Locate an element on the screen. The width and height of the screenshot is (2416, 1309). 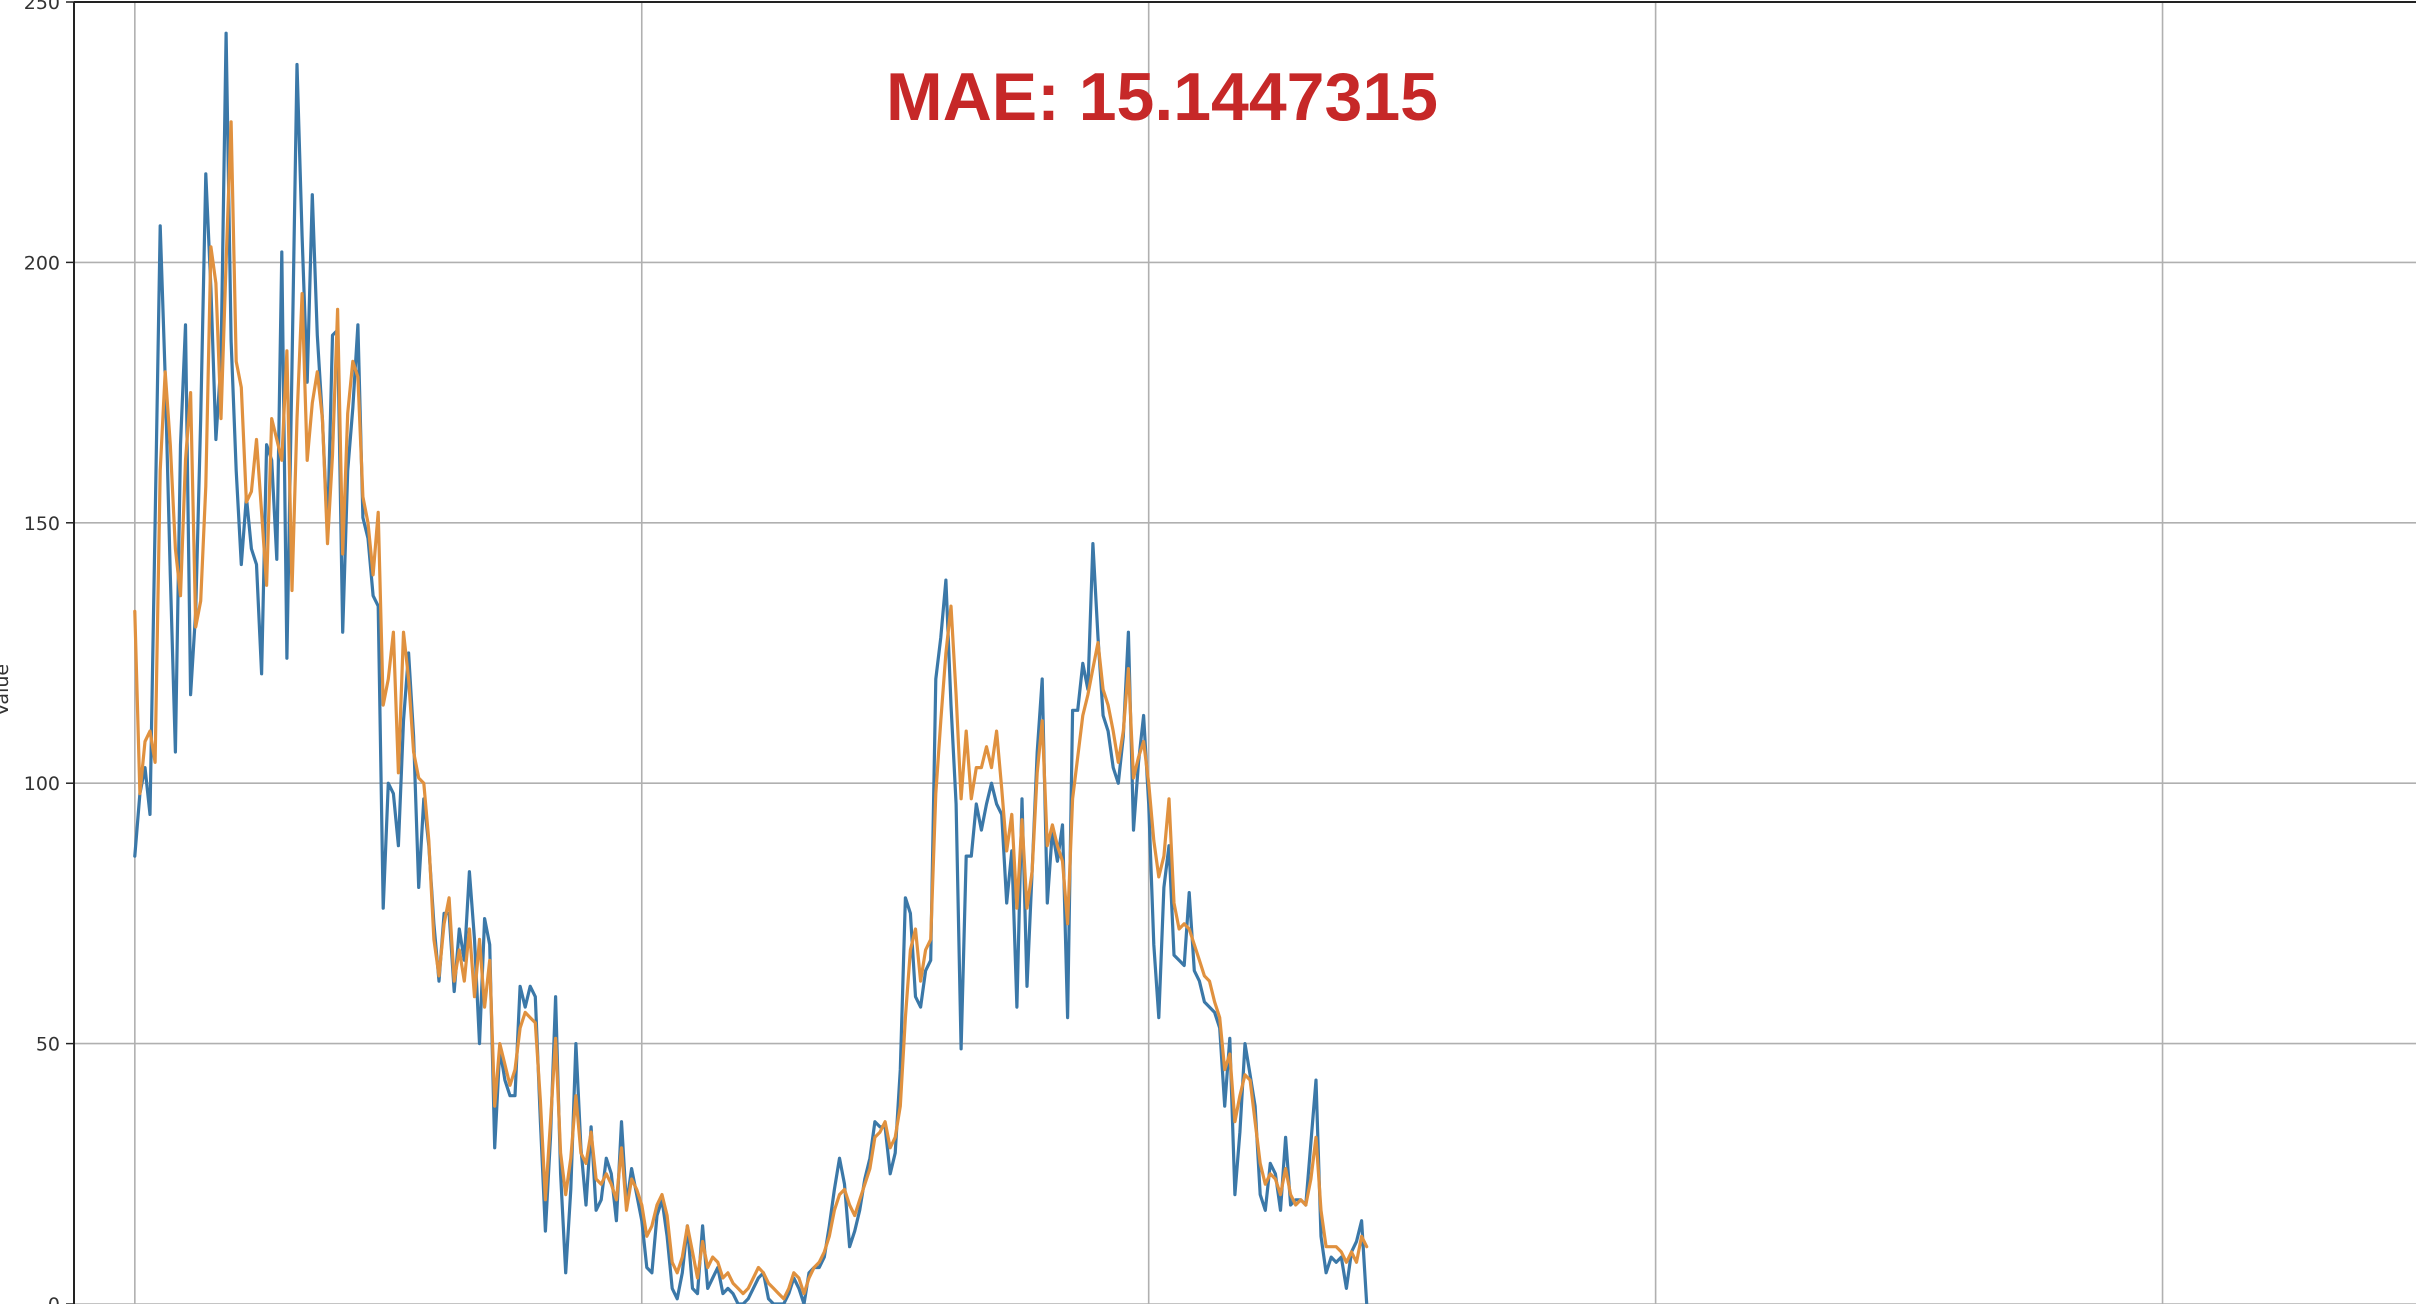
y-tick-label: 250 is located at coordinates (42, 7).